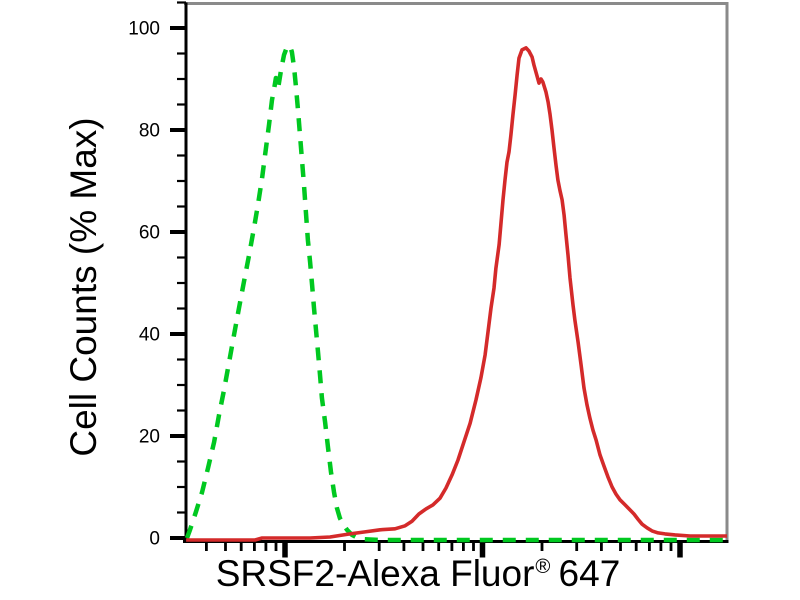 The width and height of the screenshot is (800, 600). What do you see at coordinates (456, 549) in the screenshot?
I see `x-axis` at bounding box center [456, 549].